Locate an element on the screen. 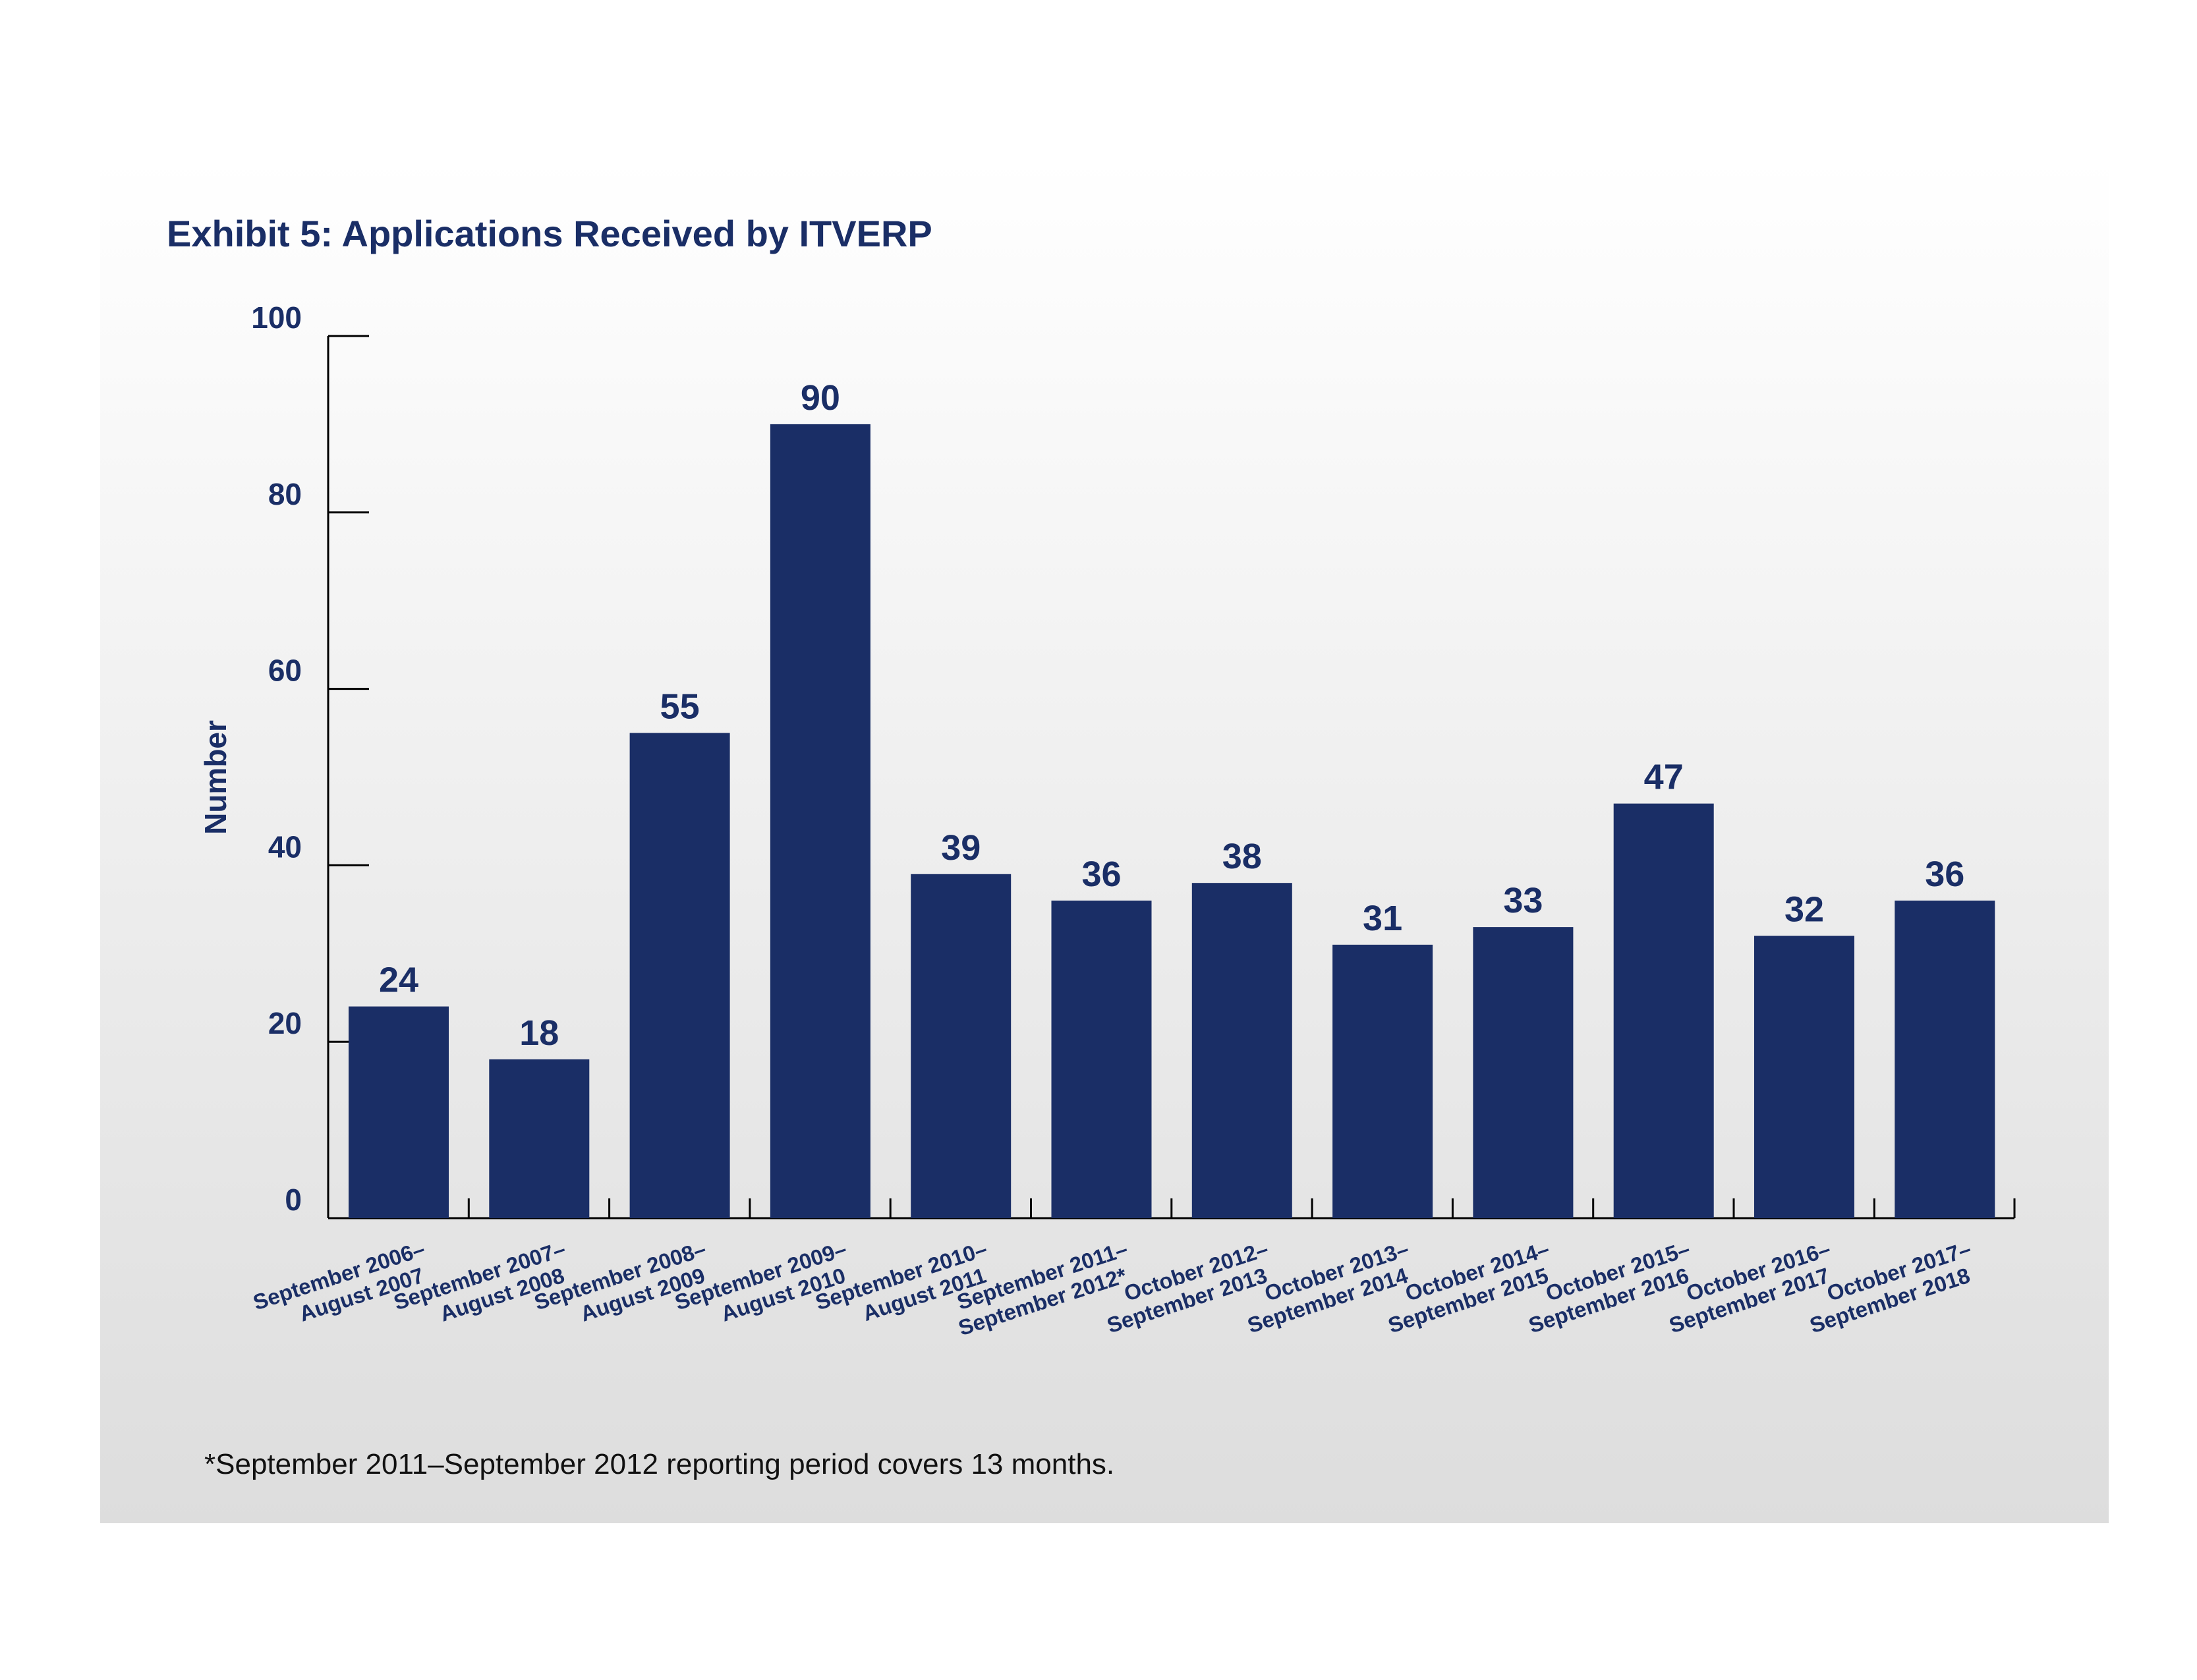  data-label: 38 is located at coordinates (1242, 856).